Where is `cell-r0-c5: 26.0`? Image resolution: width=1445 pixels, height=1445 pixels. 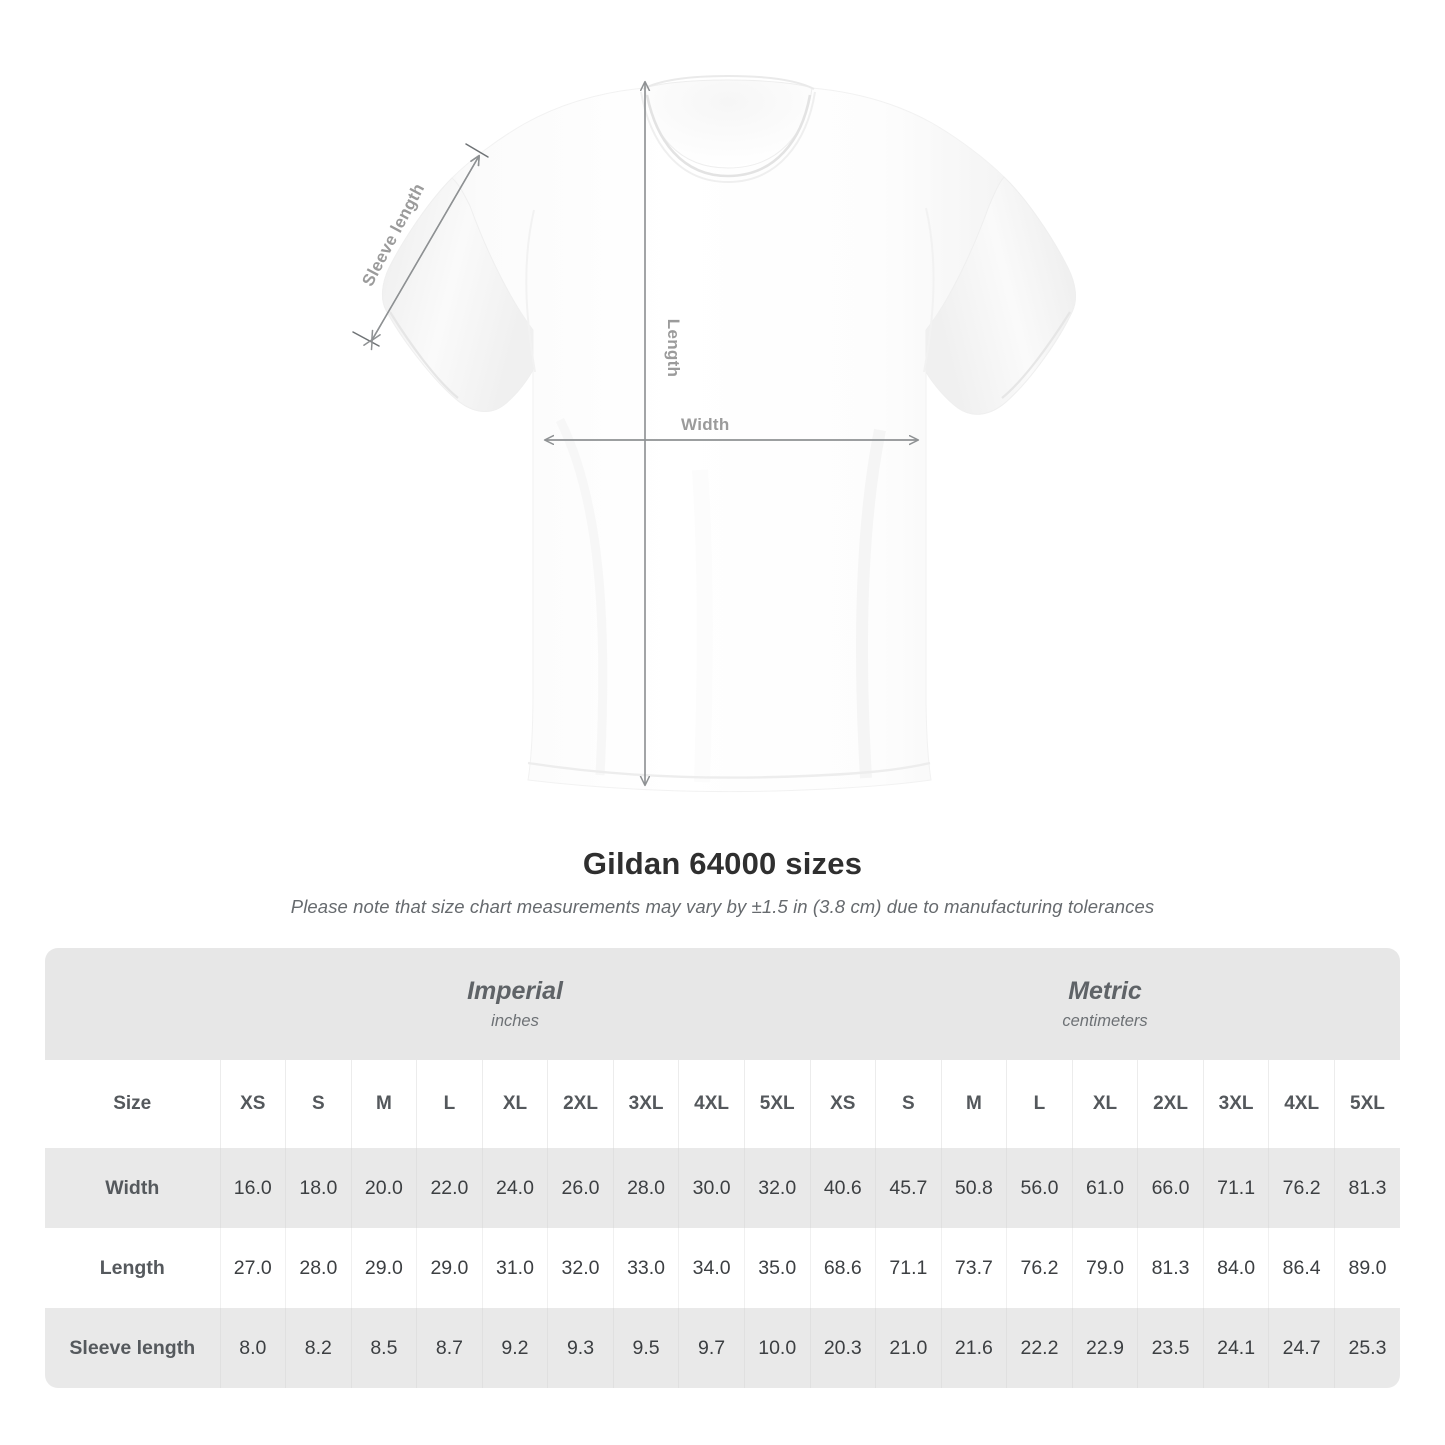
cell-r0-c5: 26.0 is located at coordinates (580, 1188).